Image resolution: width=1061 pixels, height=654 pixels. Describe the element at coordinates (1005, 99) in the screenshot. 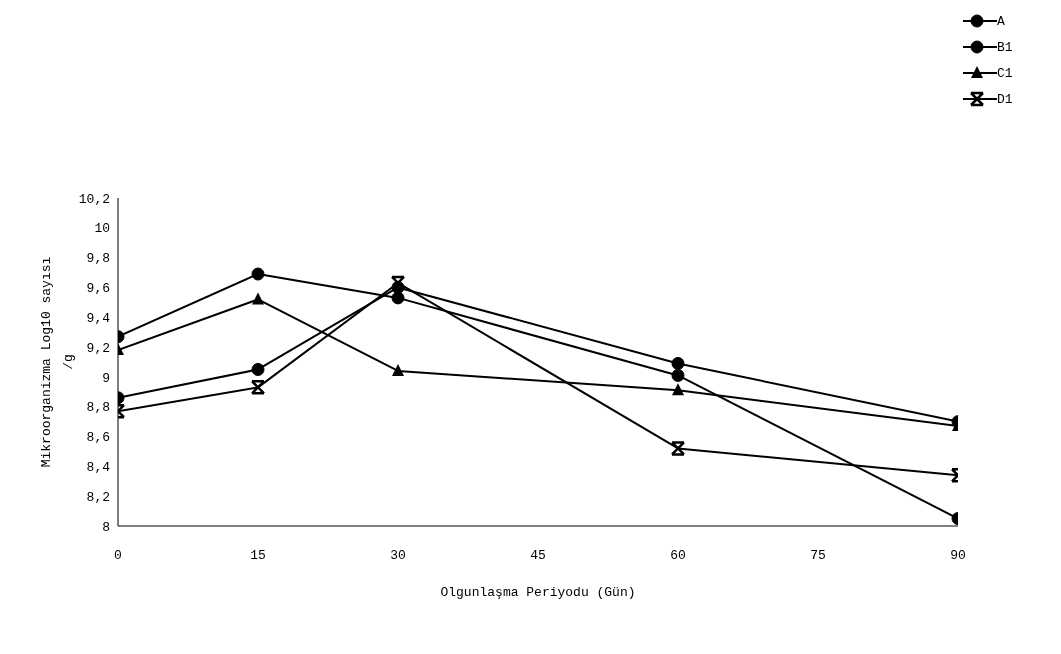

I see `legend-label: D1` at that location.